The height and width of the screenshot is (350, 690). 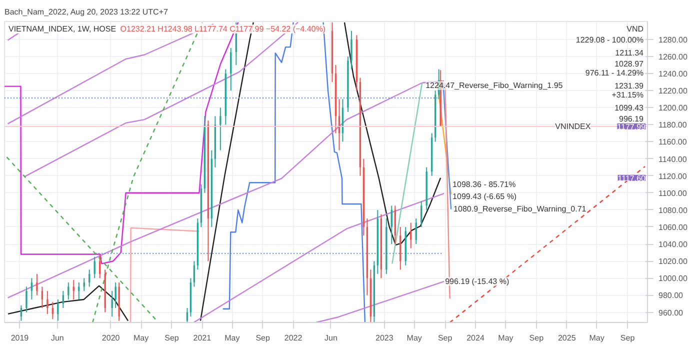 What do you see at coordinates (673, 91) in the screenshot?
I see `y-tick-label: 1220.00` at bounding box center [673, 91].